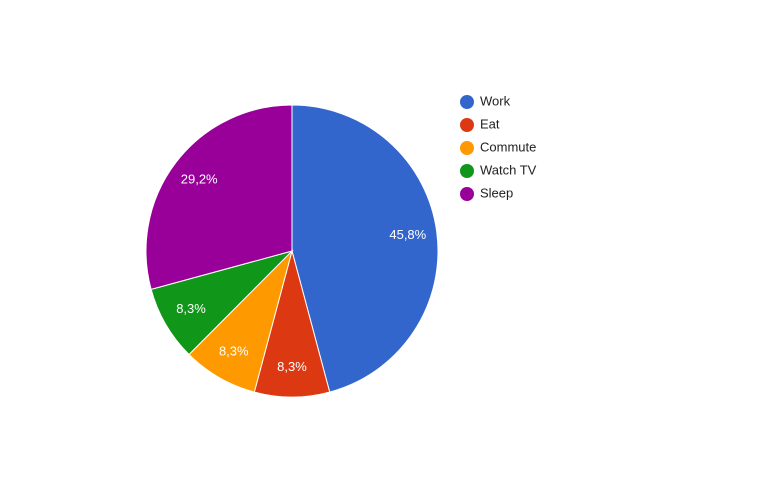 This screenshot has width=764, height=501. What do you see at coordinates (496, 192) in the screenshot?
I see `legend-label: Sleep` at bounding box center [496, 192].